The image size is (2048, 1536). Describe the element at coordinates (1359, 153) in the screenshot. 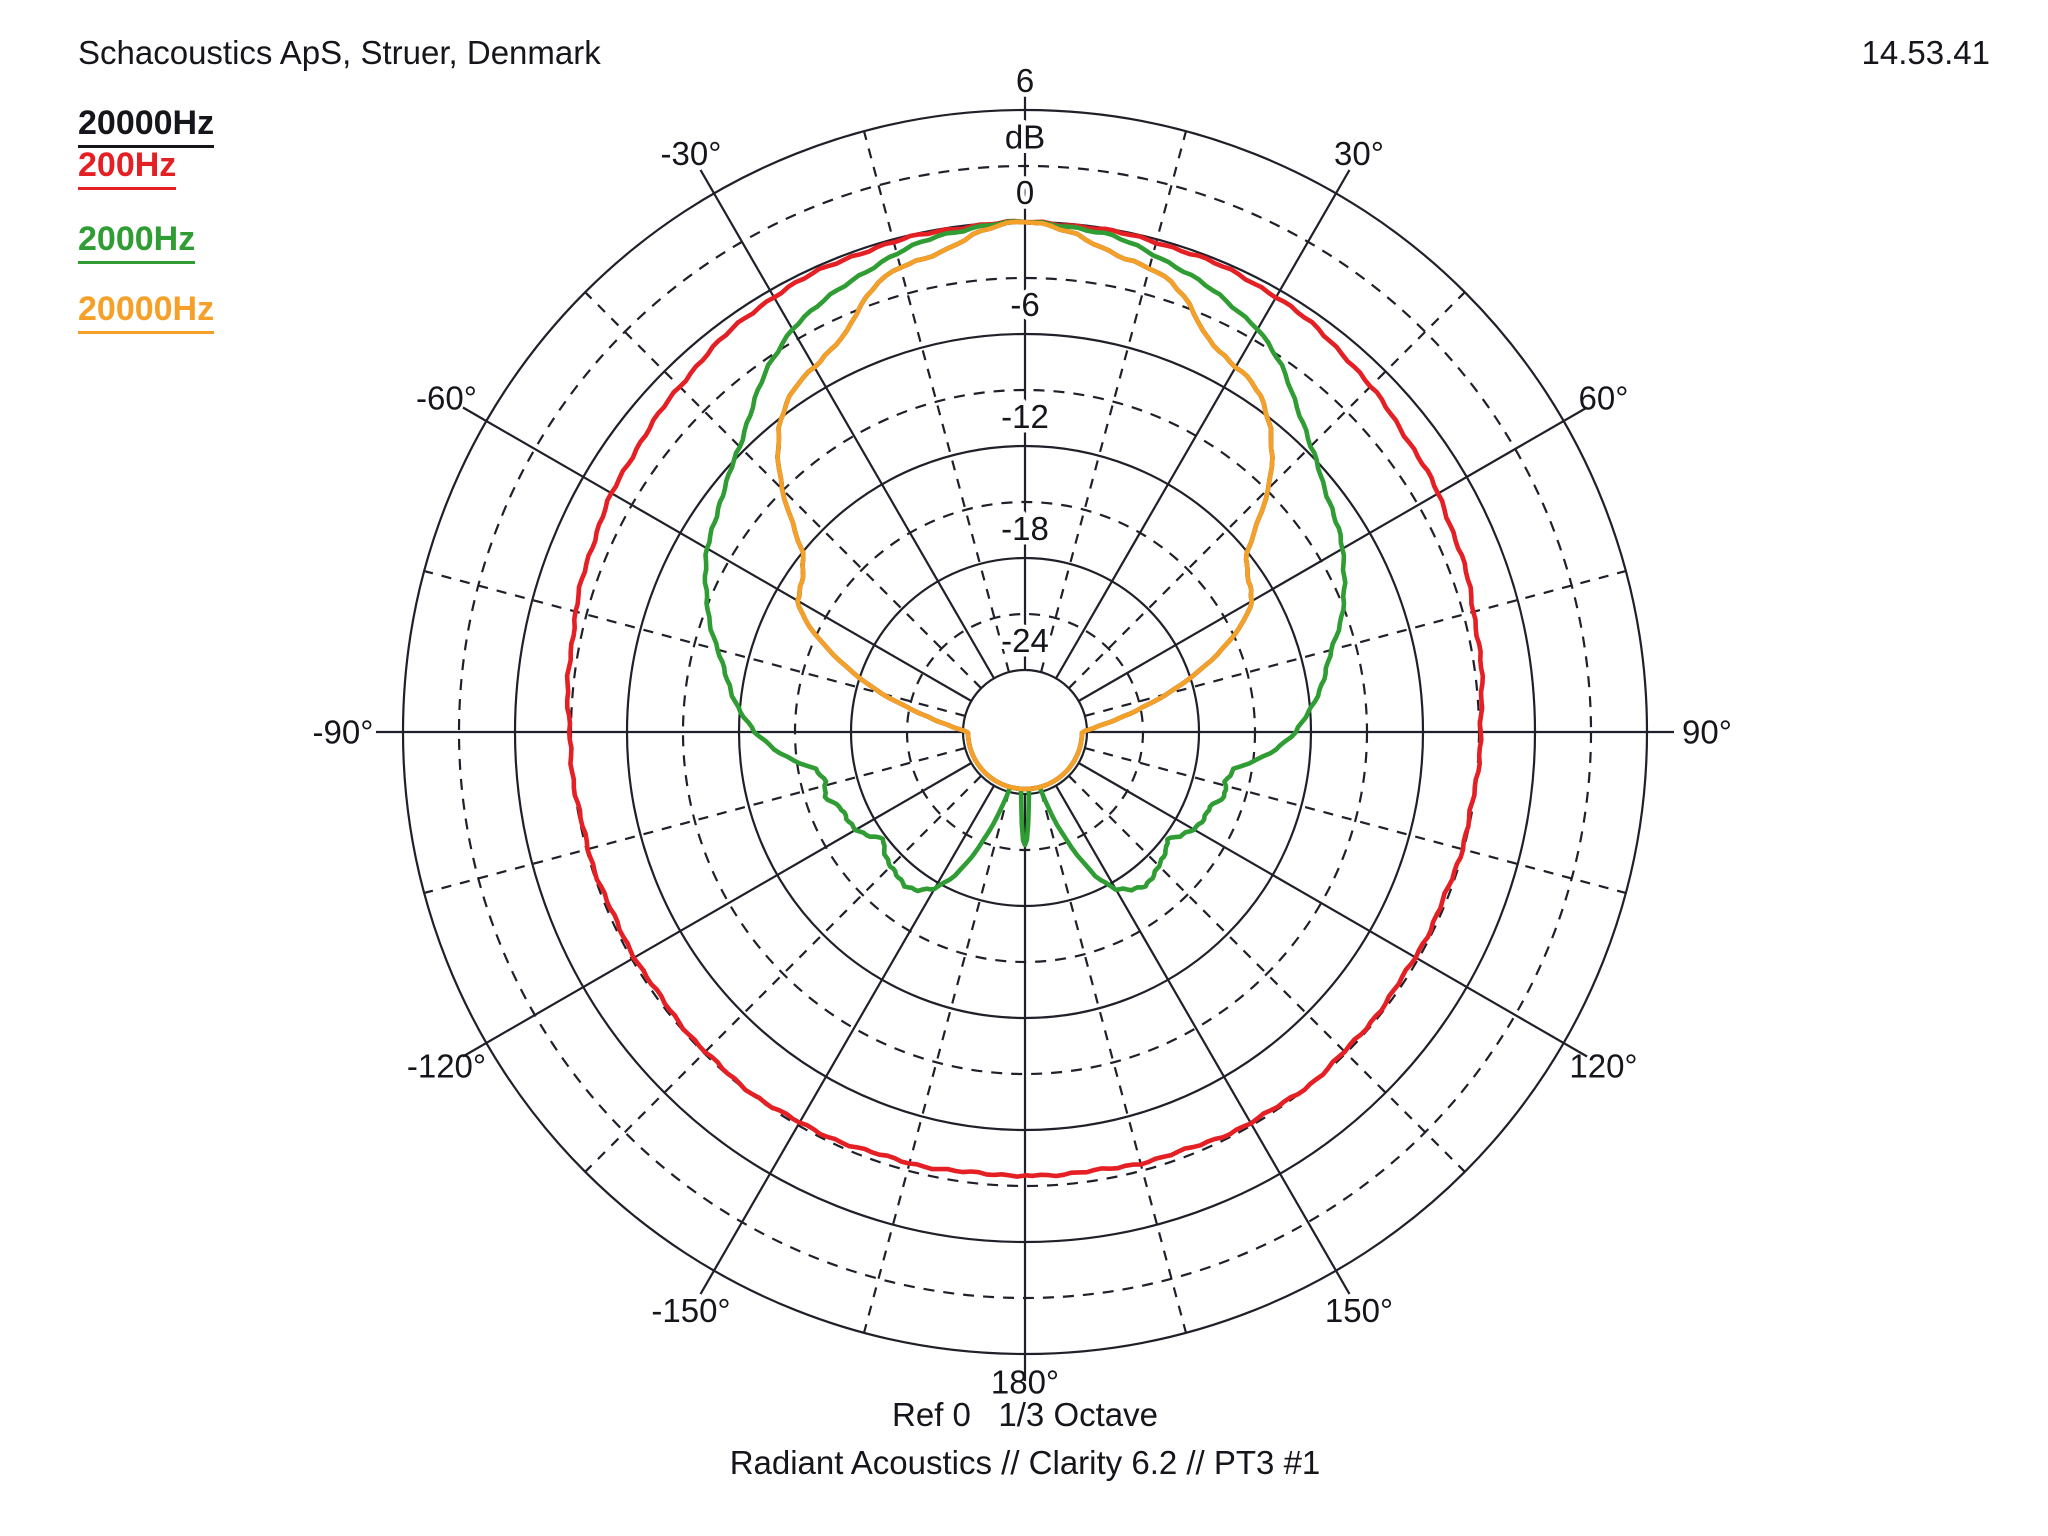

I see `angle-label: 30°` at that location.